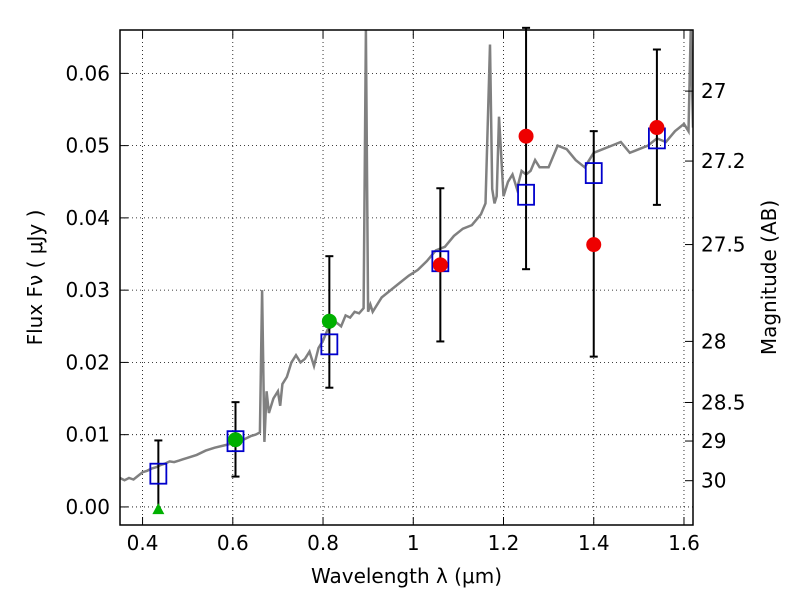 This screenshot has height=600, width=800. Describe the element at coordinates (723, 402) in the screenshot. I see `mag-tick-label: 28.5` at that location.